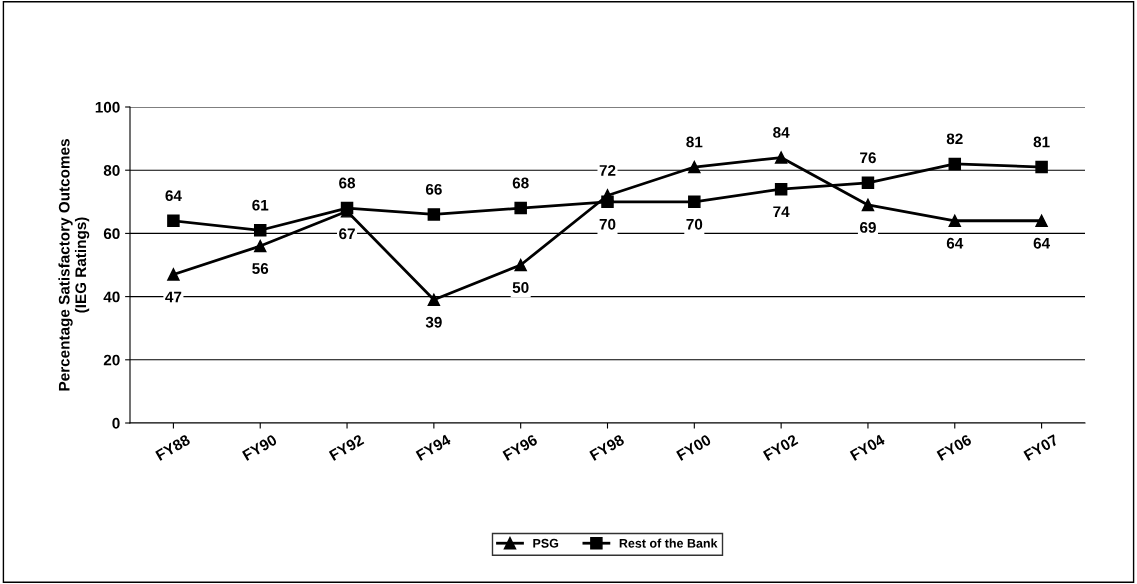 The image size is (1137, 584). Describe the element at coordinates (260, 268) in the screenshot. I see `data-label: 56` at that location.